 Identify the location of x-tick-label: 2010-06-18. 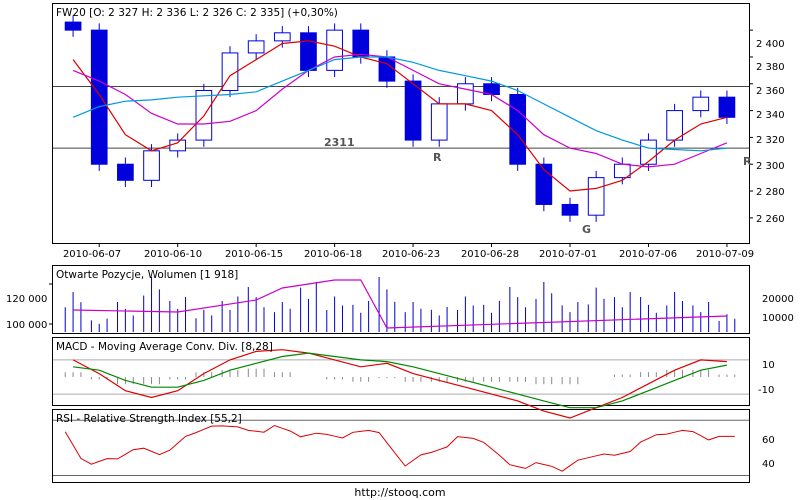
(333, 254).